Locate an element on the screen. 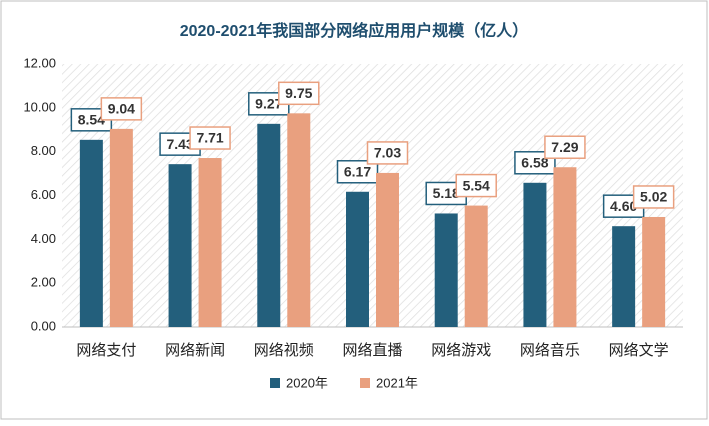 Image resolution: width=709 pixels, height=426 pixels. y-tick-label: 4.00 is located at coordinates (43, 238).